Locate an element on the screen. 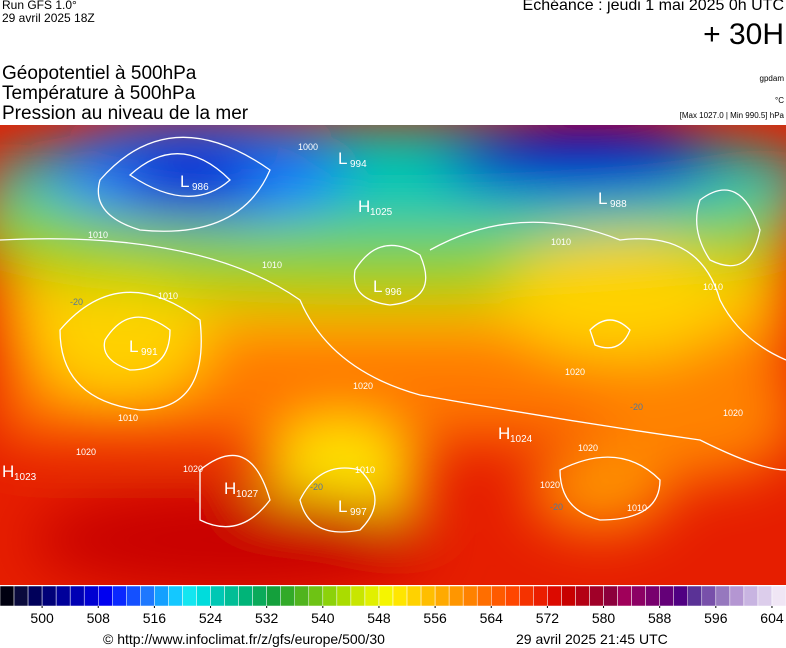  system-value: 1023 is located at coordinates (25, 477).